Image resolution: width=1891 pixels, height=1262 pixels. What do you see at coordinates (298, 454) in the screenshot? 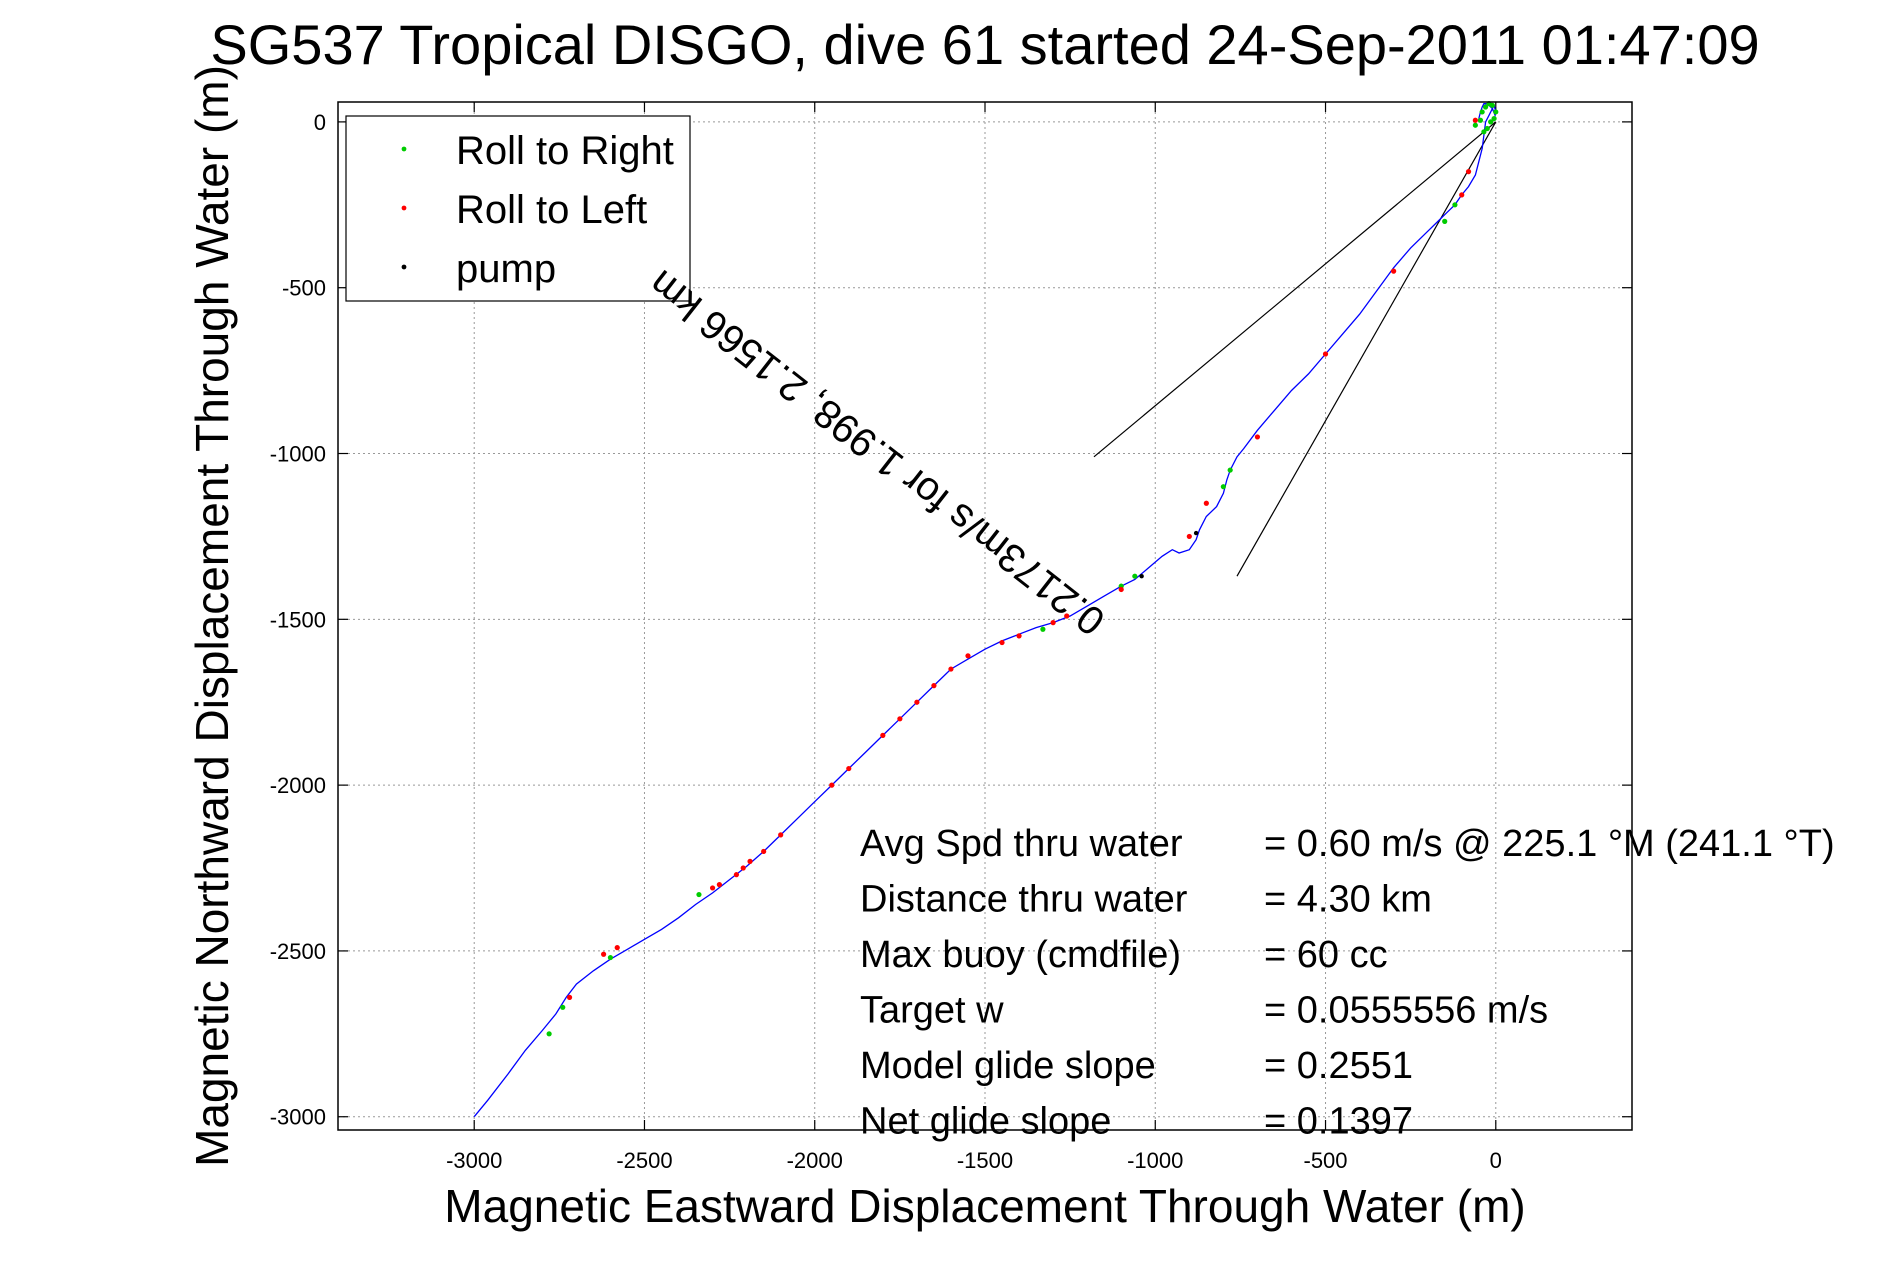
I see `y-tick-label: -1000` at bounding box center [298, 454].